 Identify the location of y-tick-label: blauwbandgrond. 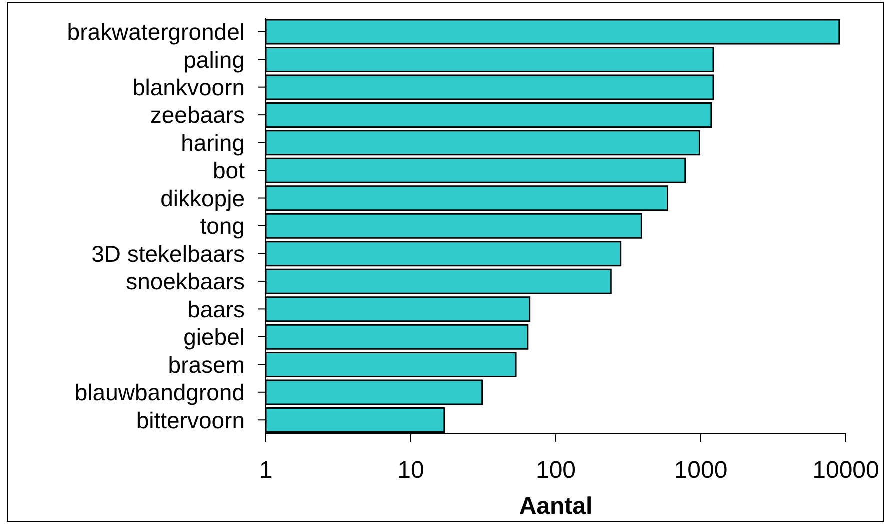
(159, 393).